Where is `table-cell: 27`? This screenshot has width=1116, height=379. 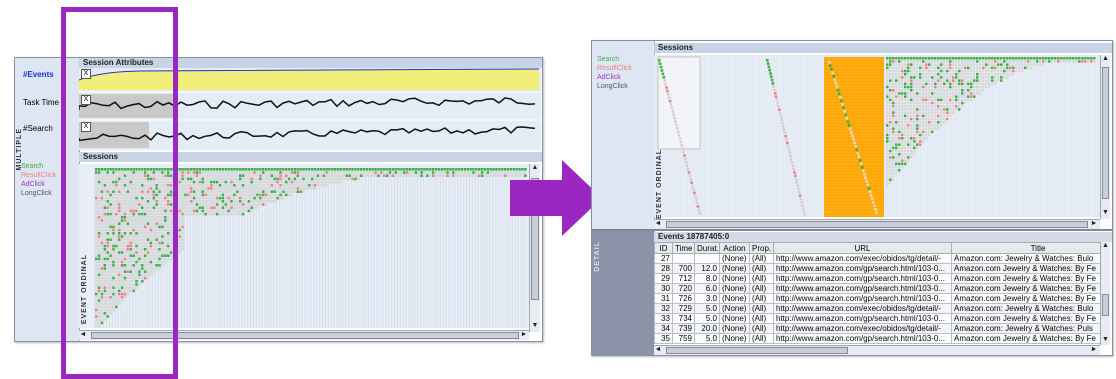 table-cell: 27 is located at coordinates (663, 258).